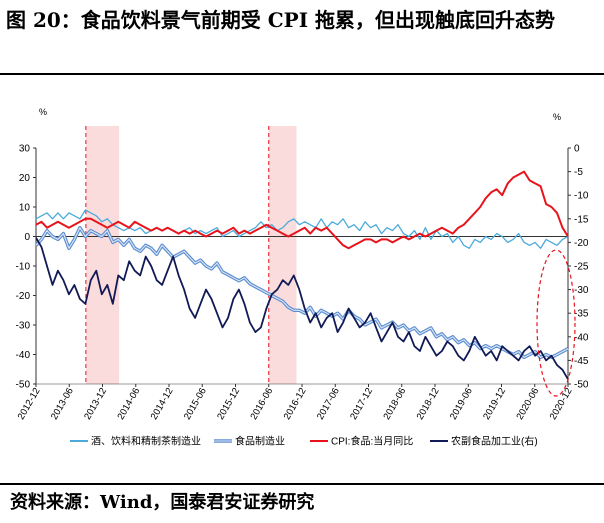 This screenshot has height=523, width=604. Describe the element at coordinates (25, 178) in the screenshot. I see `left-tick-label: 20` at that location.